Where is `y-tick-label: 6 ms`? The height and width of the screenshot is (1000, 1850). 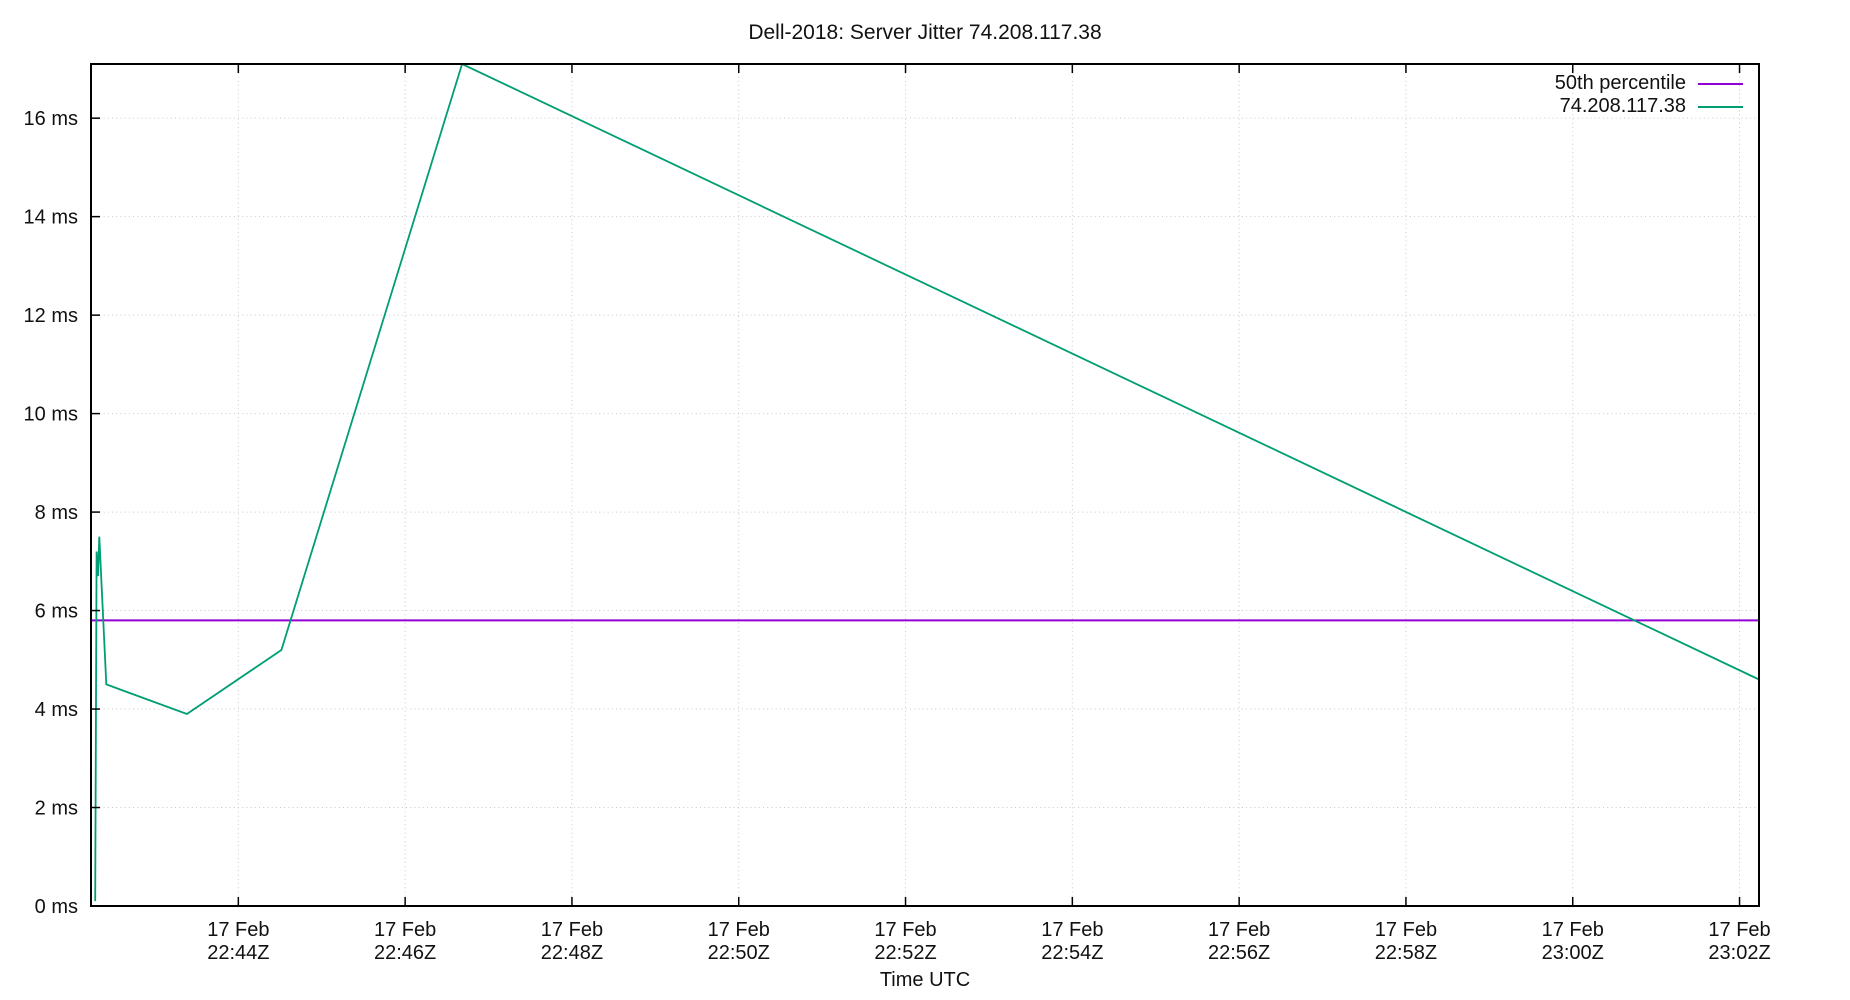 y-tick-label: 6 ms is located at coordinates (56, 612).